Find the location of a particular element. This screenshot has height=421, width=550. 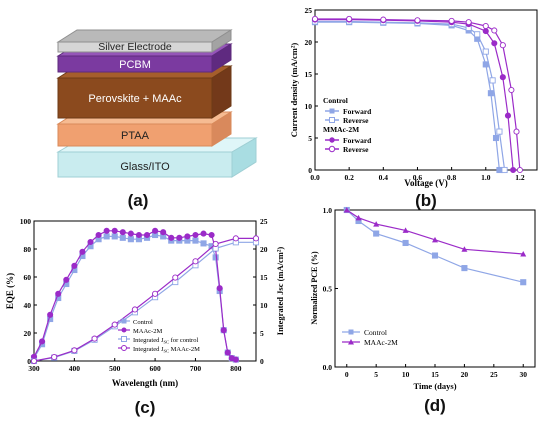

eqe-ytick-label: 100 is located at coordinates (26, 221).